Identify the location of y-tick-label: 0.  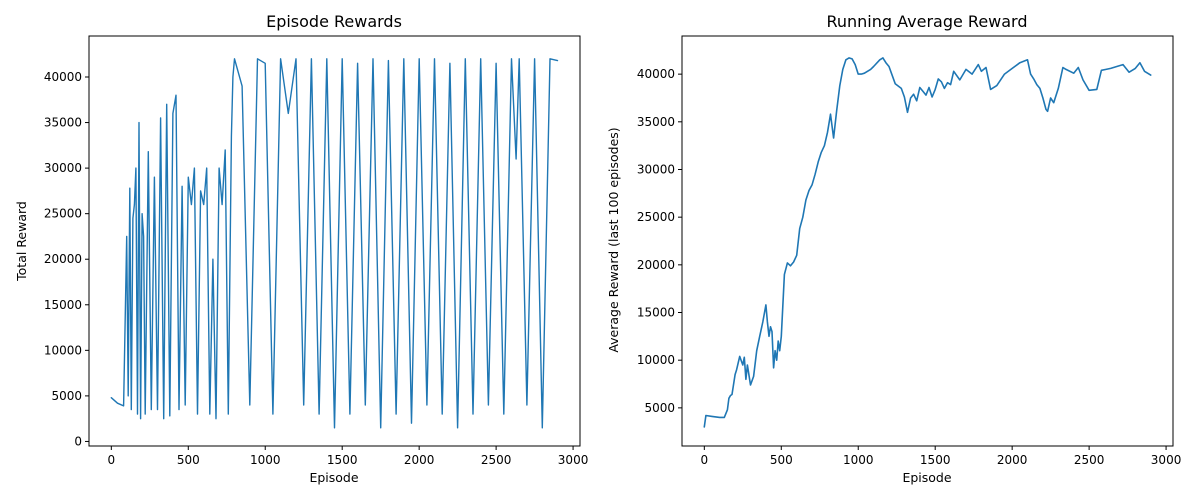
(78, 441).